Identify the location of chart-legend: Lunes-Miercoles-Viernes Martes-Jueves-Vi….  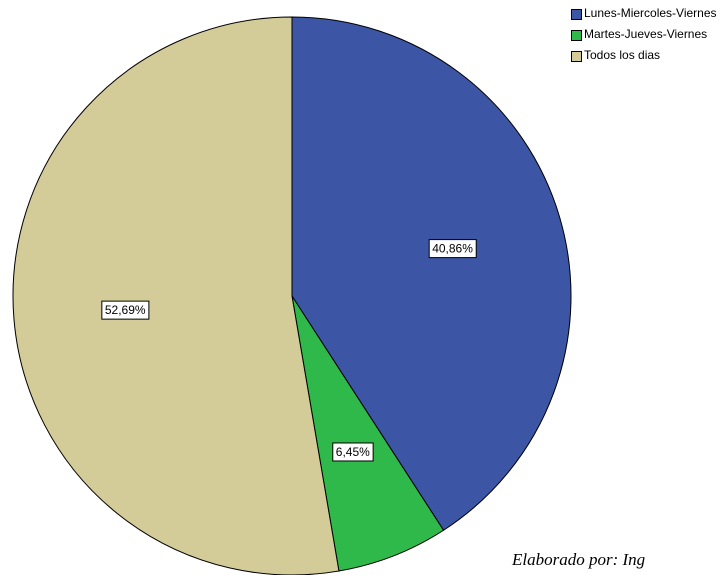
(645, 38).